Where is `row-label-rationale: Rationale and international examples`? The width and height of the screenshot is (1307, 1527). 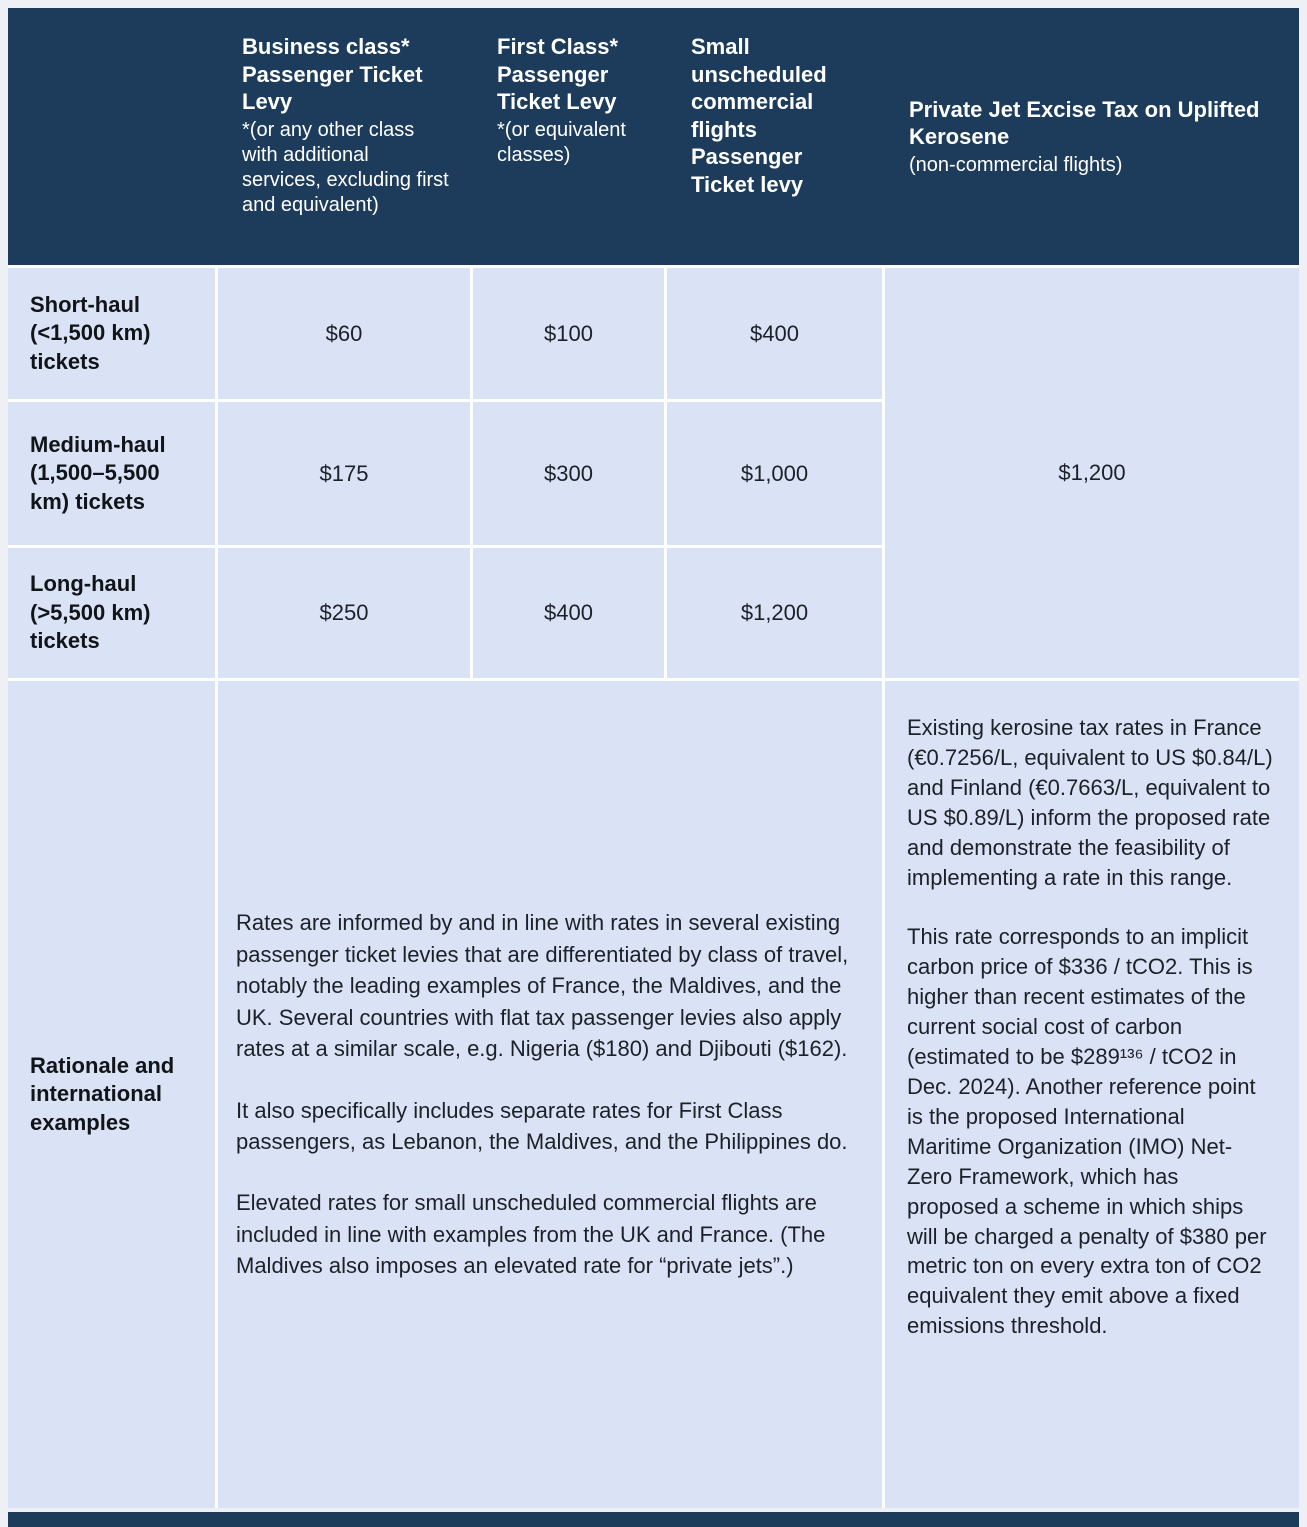 row-label-rationale: Rationale and international examples is located at coordinates (111, 1094).